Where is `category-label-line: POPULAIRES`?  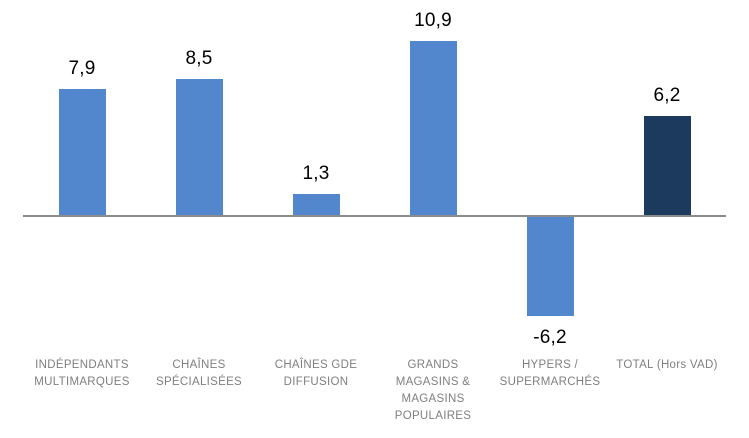
category-label-line: POPULAIRES is located at coordinates (433, 416).